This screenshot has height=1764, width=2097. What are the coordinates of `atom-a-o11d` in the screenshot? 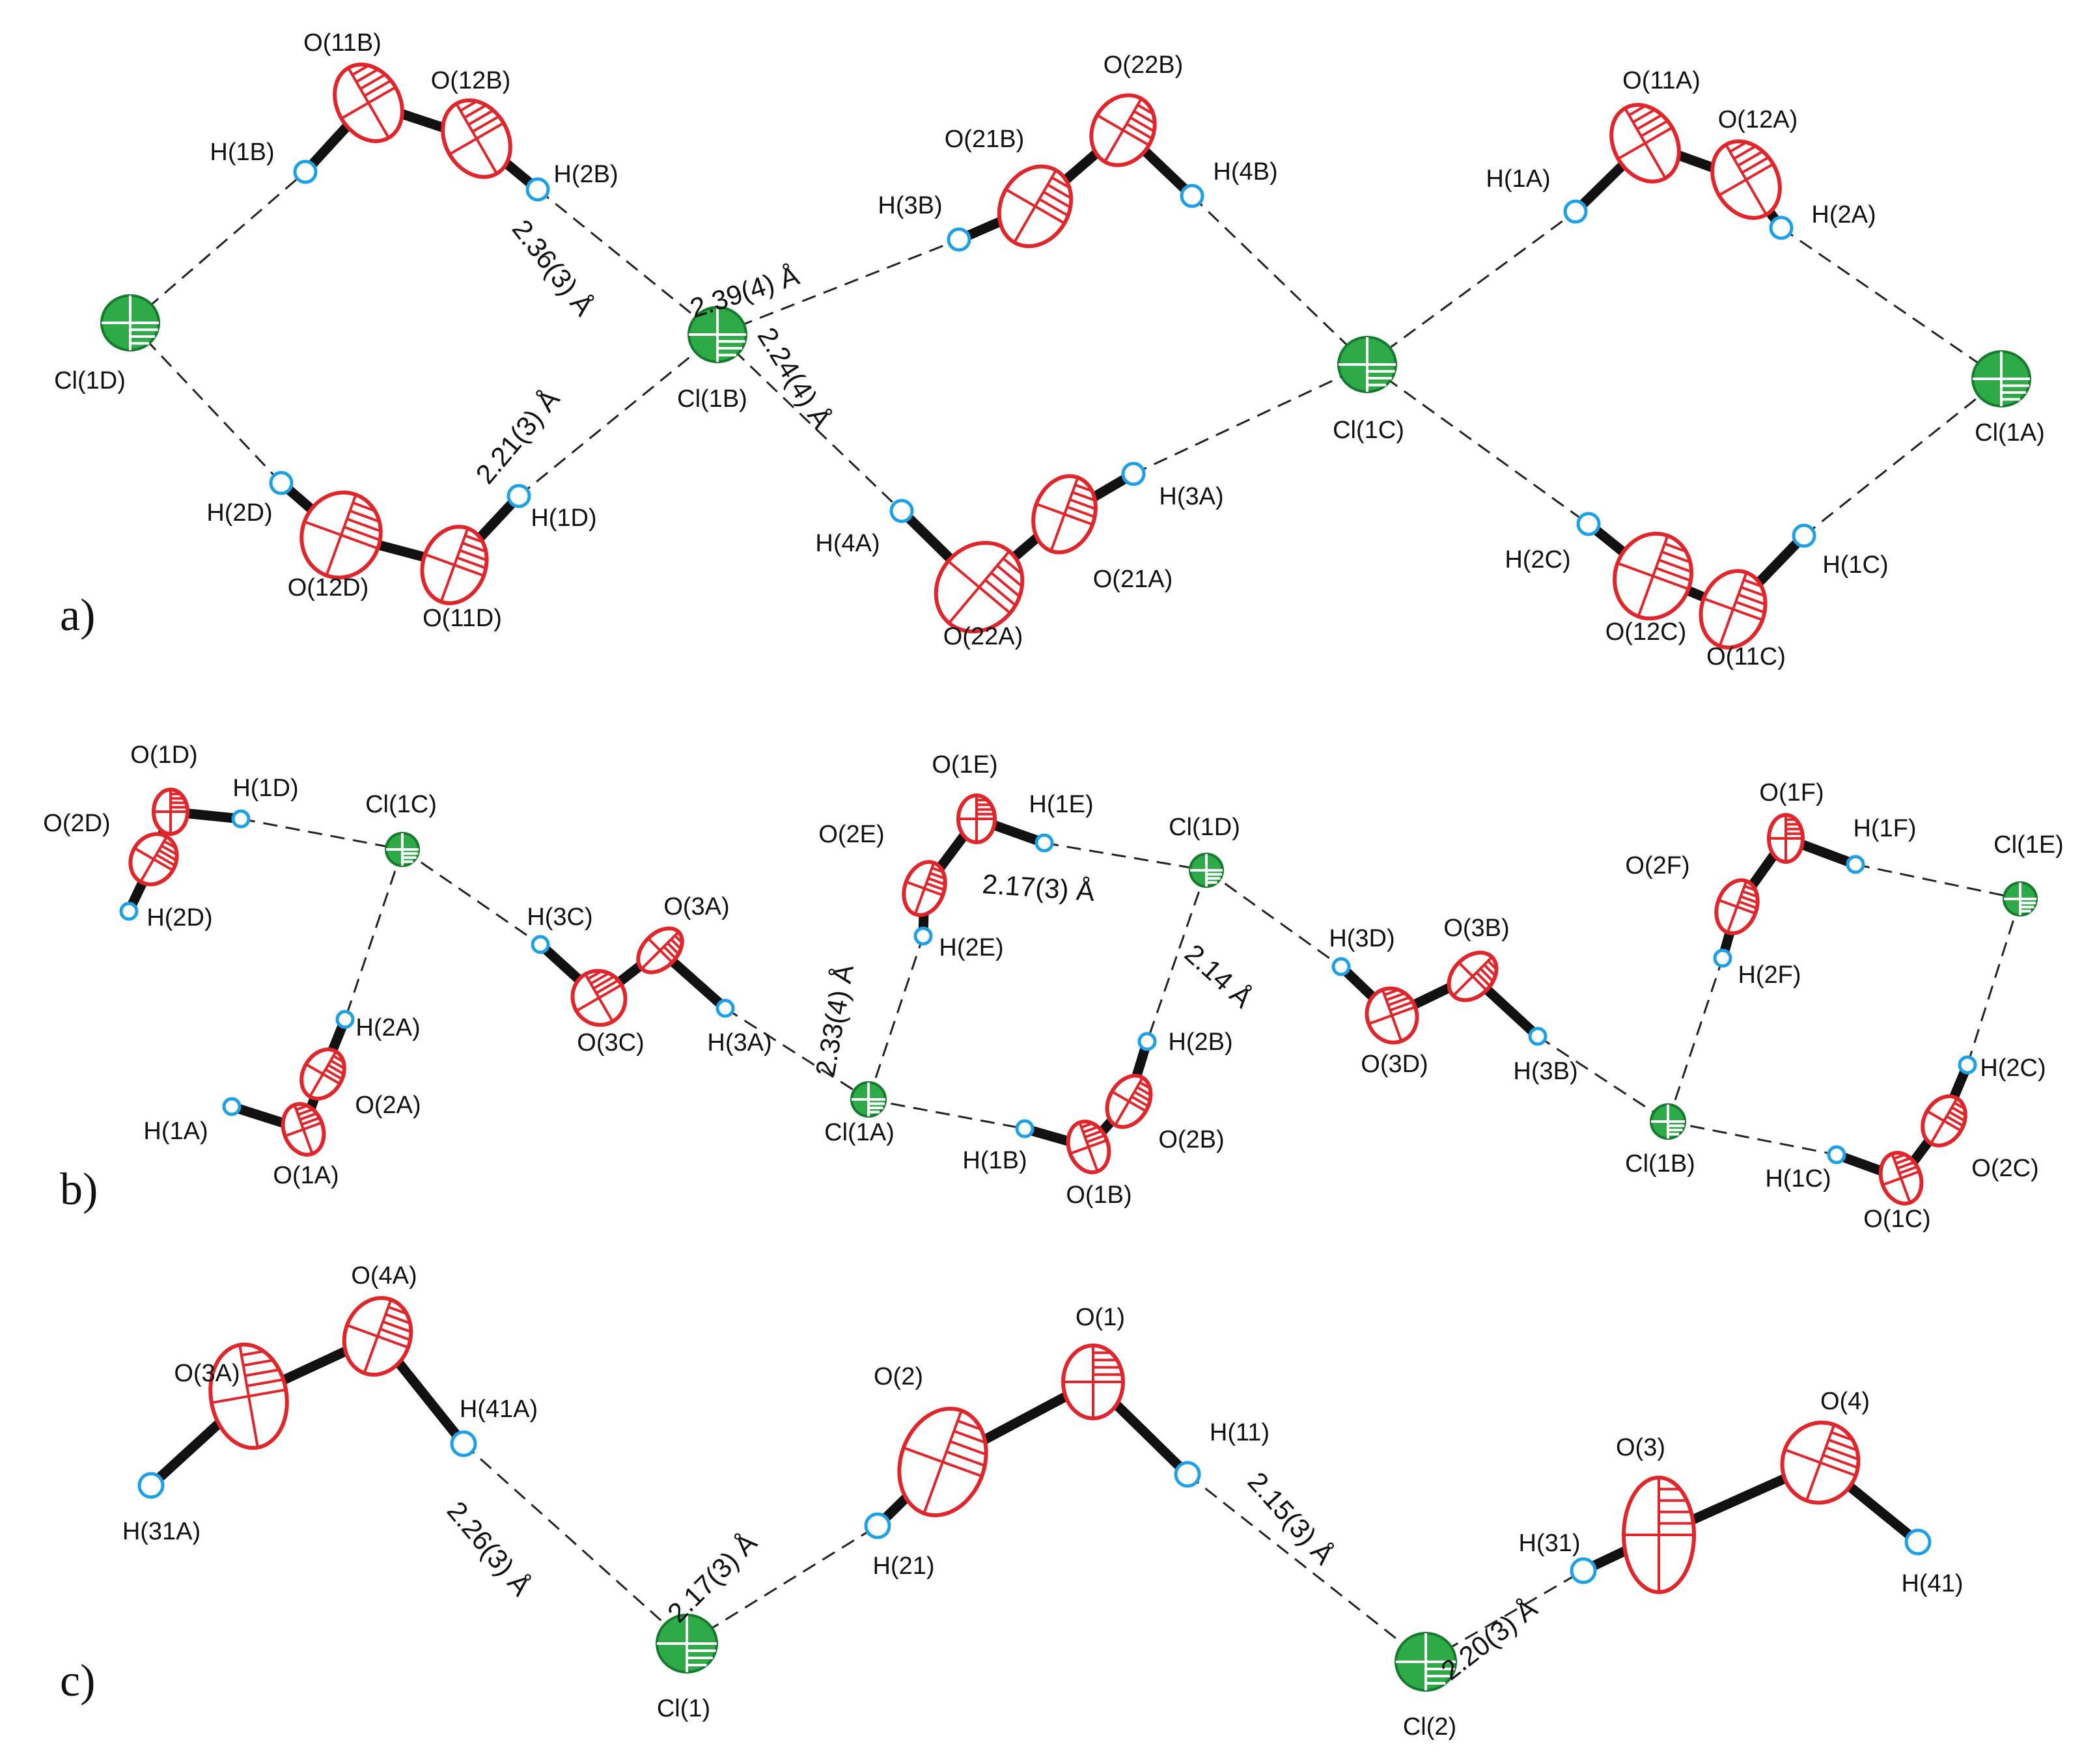 It's located at (454, 565).